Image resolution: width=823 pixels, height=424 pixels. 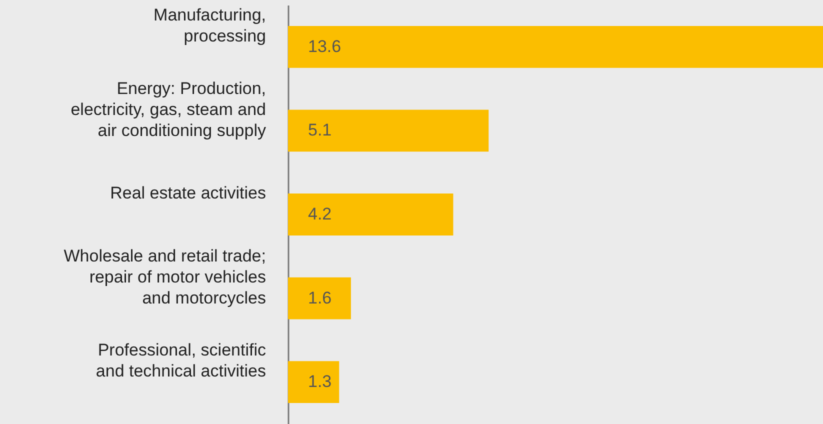 What do you see at coordinates (320, 214) in the screenshot?
I see `data-label: 4.2` at bounding box center [320, 214].